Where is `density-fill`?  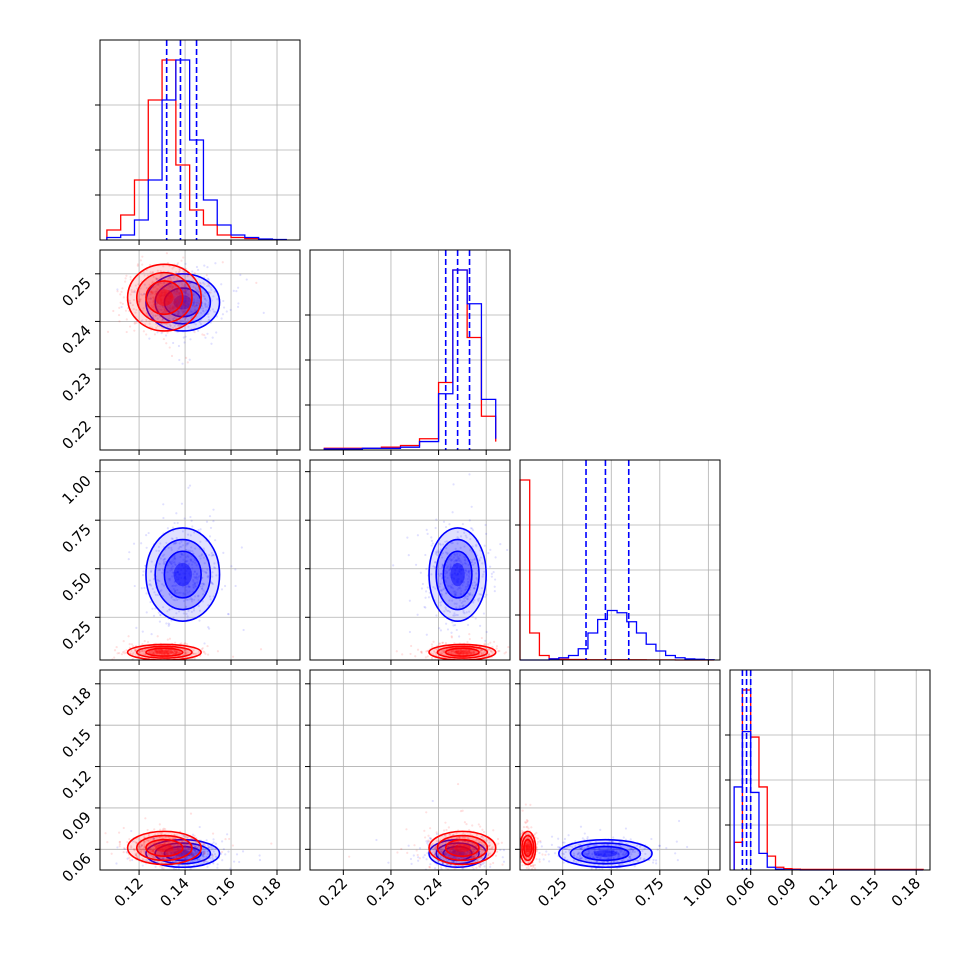
density-fill is located at coordinates (457, 574).